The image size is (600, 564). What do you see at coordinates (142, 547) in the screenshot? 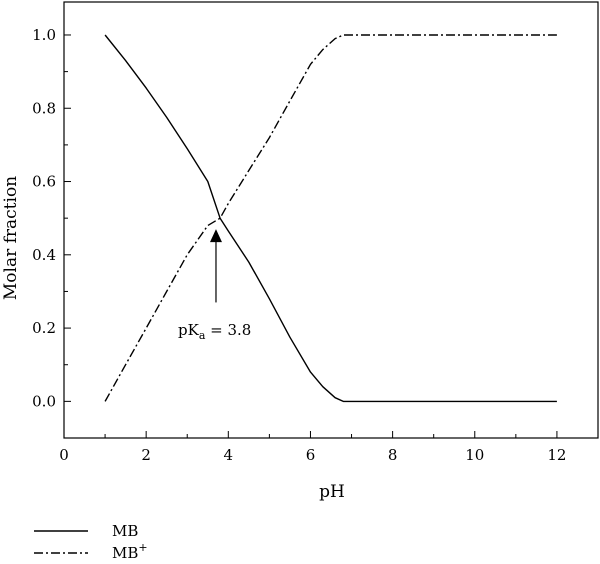
I see `legend-mbplus-sup: +` at bounding box center [142, 547].